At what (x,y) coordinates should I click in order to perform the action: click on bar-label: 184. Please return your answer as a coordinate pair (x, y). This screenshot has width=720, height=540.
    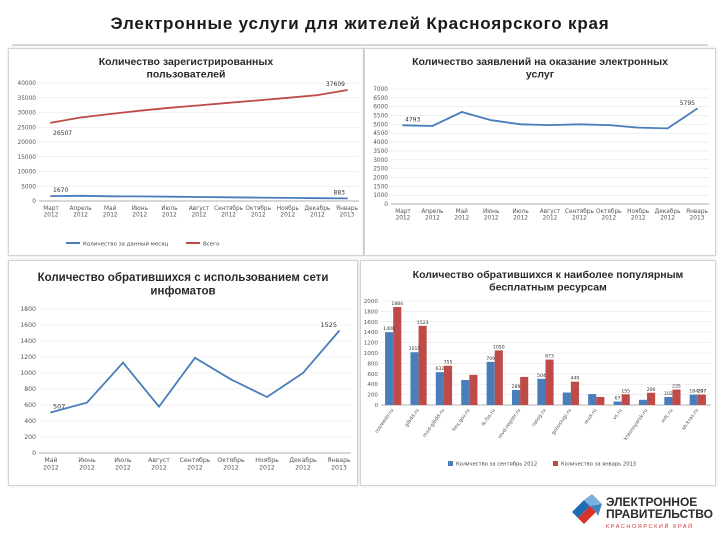
    Looking at the image, I should click on (693, 392).